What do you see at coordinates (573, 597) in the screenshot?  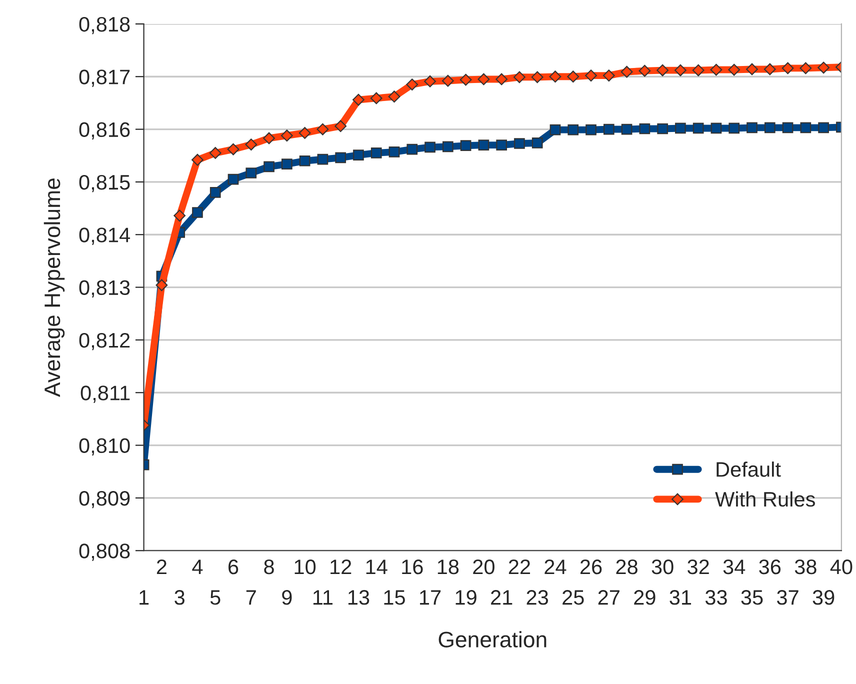 I see `x-tick-label: 25` at bounding box center [573, 597].